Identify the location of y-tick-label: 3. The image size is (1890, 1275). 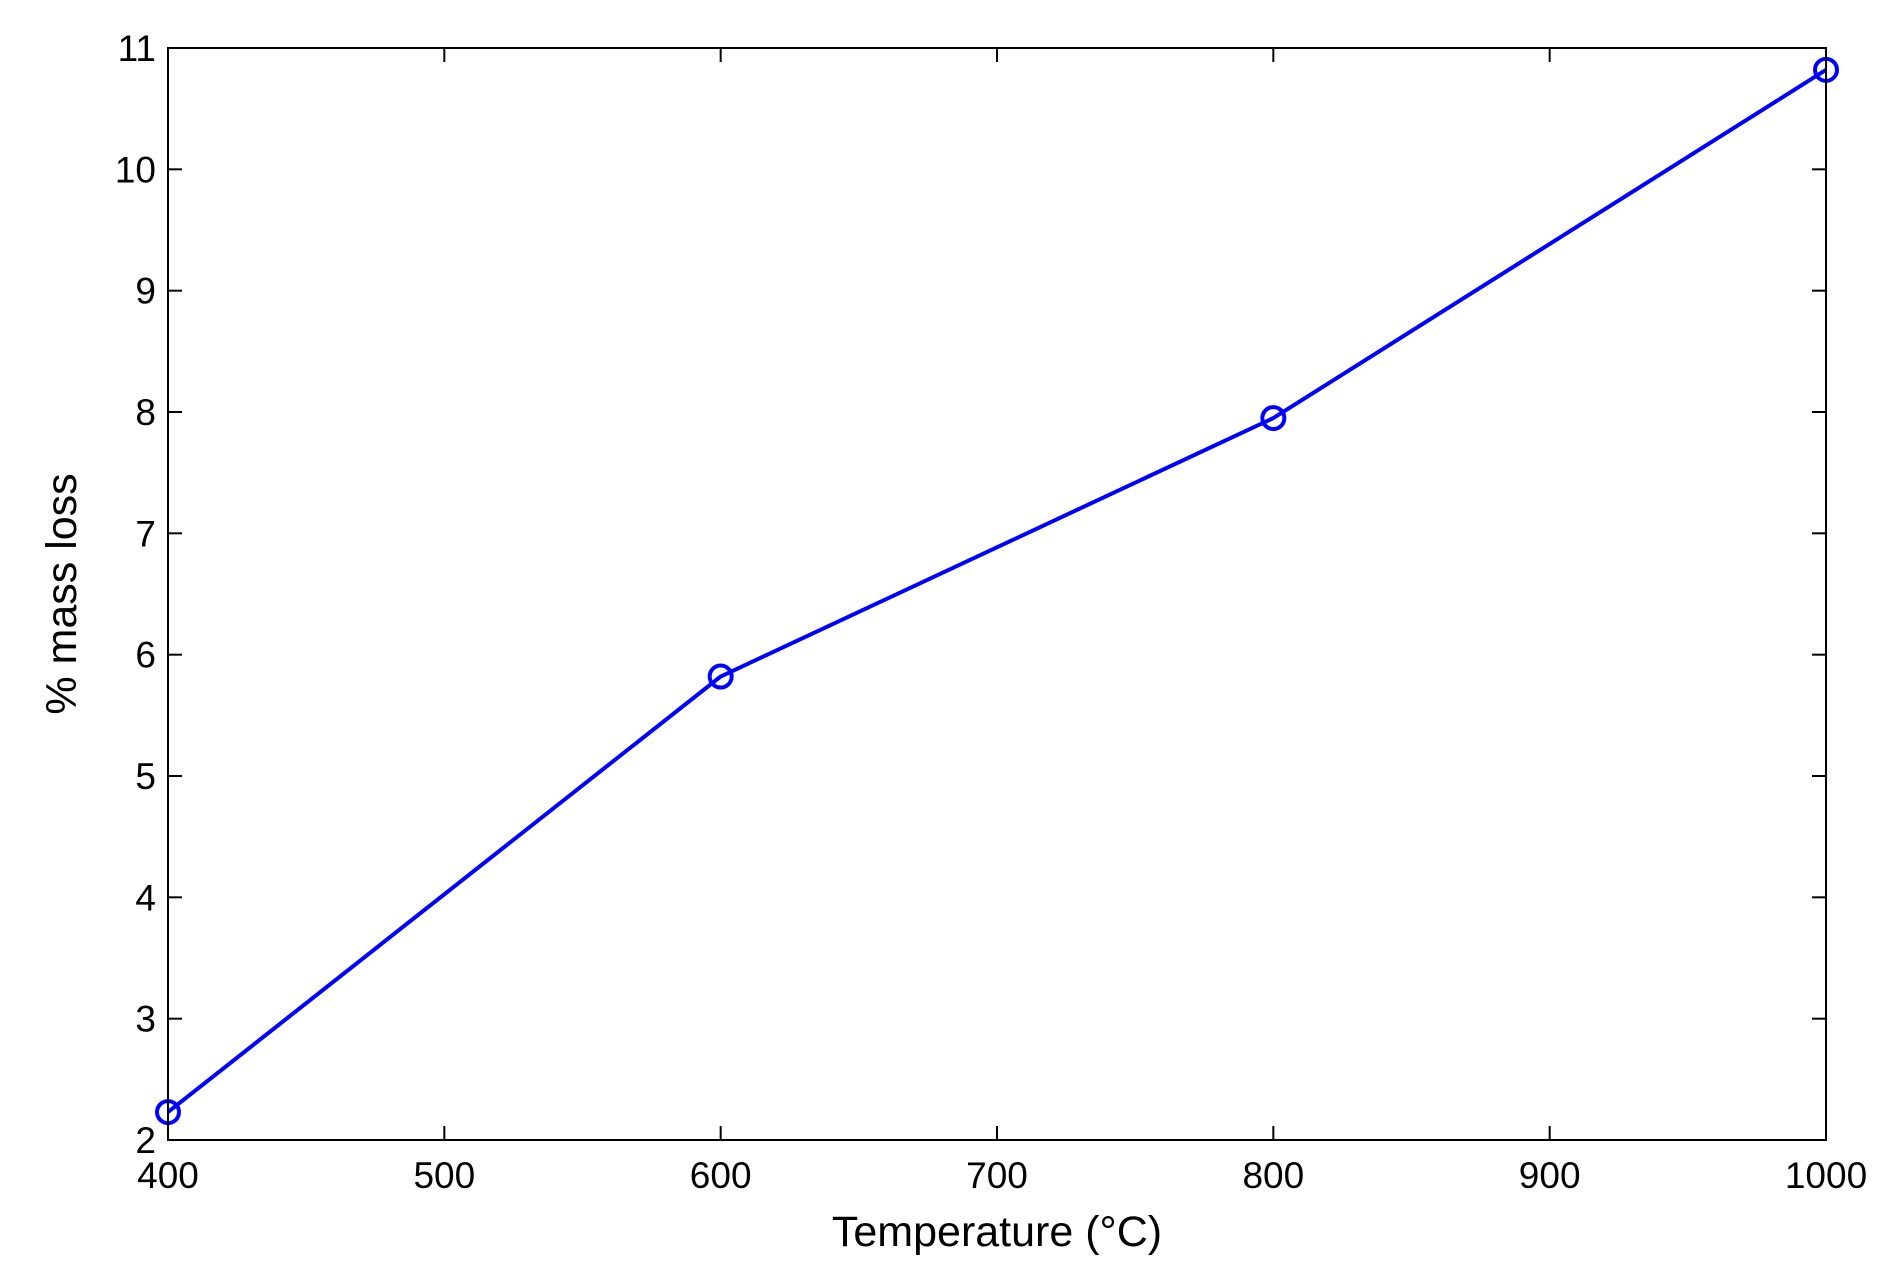
(145, 1019).